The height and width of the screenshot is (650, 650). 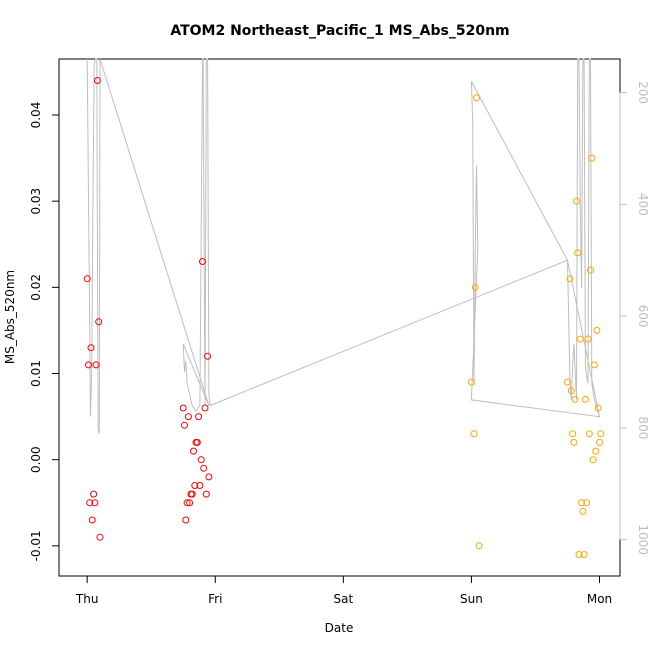 I want to click on y-tick-label: -0.01, so click(x=36, y=545).